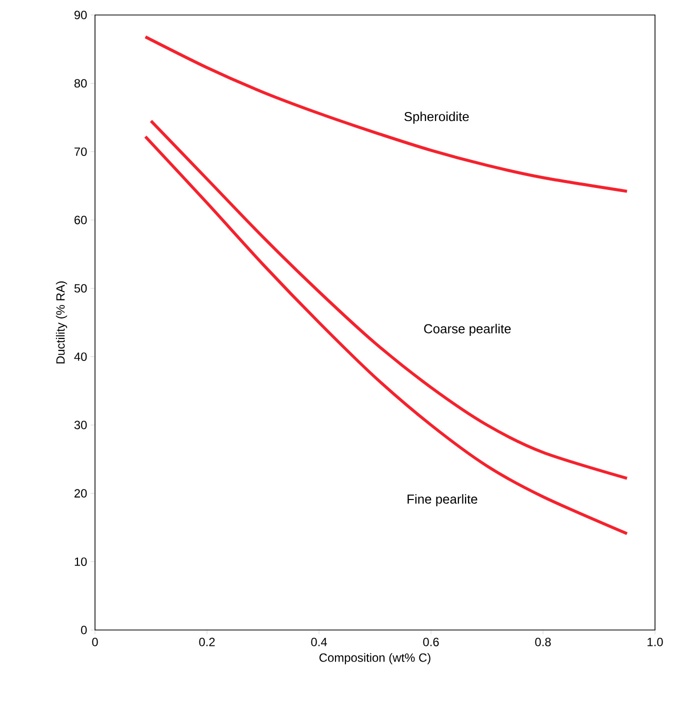  I want to click on annotation: Fine pearlite, so click(443, 500).